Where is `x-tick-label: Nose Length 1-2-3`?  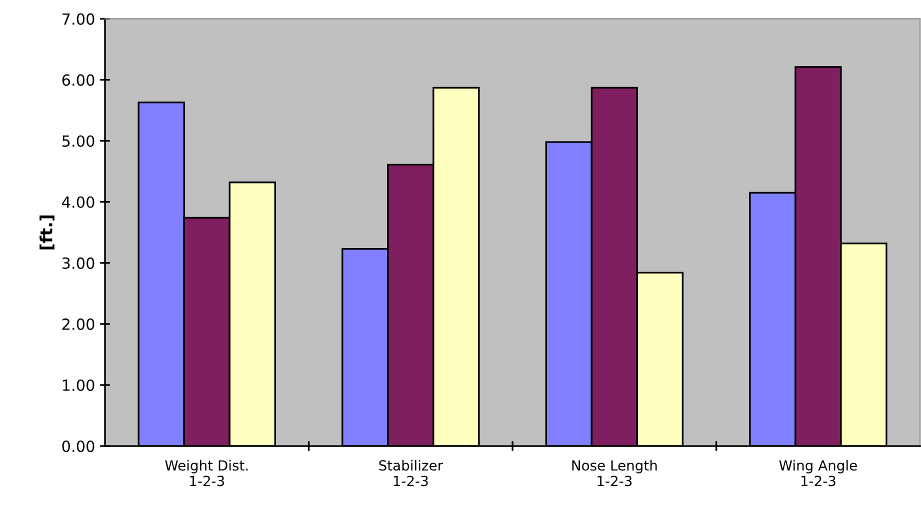 x-tick-label: Nose Length 1-2-3 is located at coordinates (614, 473).